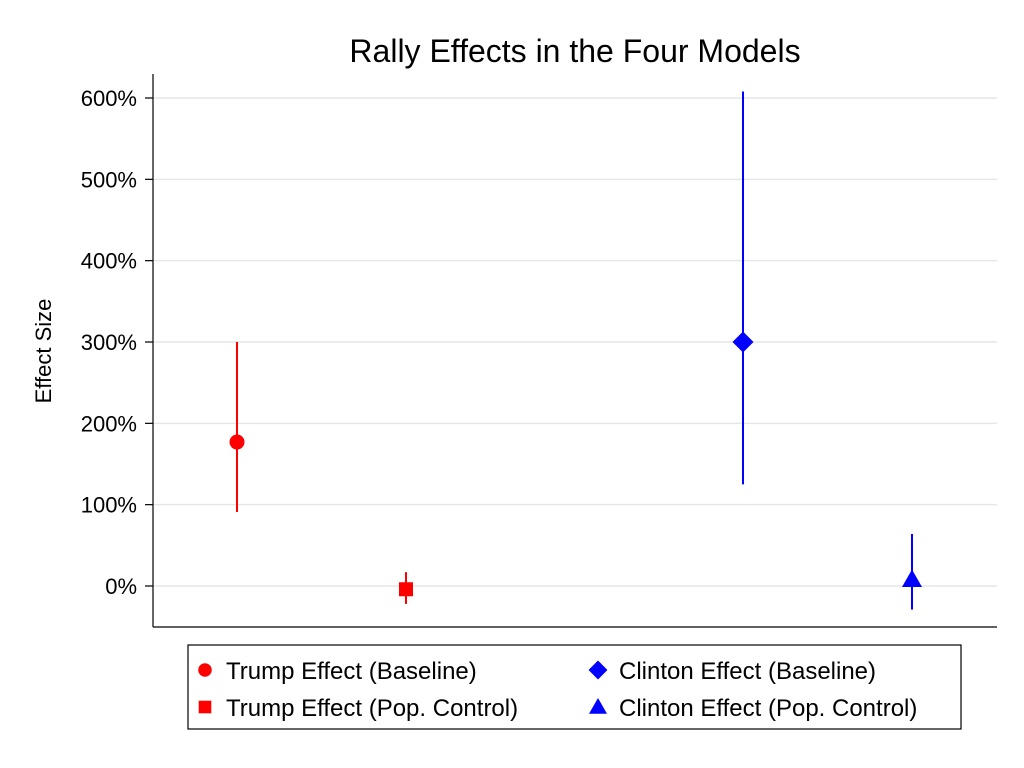 The width and height of the screenshot is (1024, 768). What do you see at coordinates (109, 505) in the screenshot?
I see `y-tick-label: 100%` at bounding box center [109, 505].